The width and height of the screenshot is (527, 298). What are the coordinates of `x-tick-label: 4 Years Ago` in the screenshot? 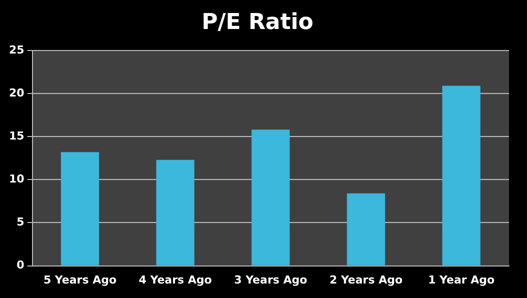 It's located at (175, 279).